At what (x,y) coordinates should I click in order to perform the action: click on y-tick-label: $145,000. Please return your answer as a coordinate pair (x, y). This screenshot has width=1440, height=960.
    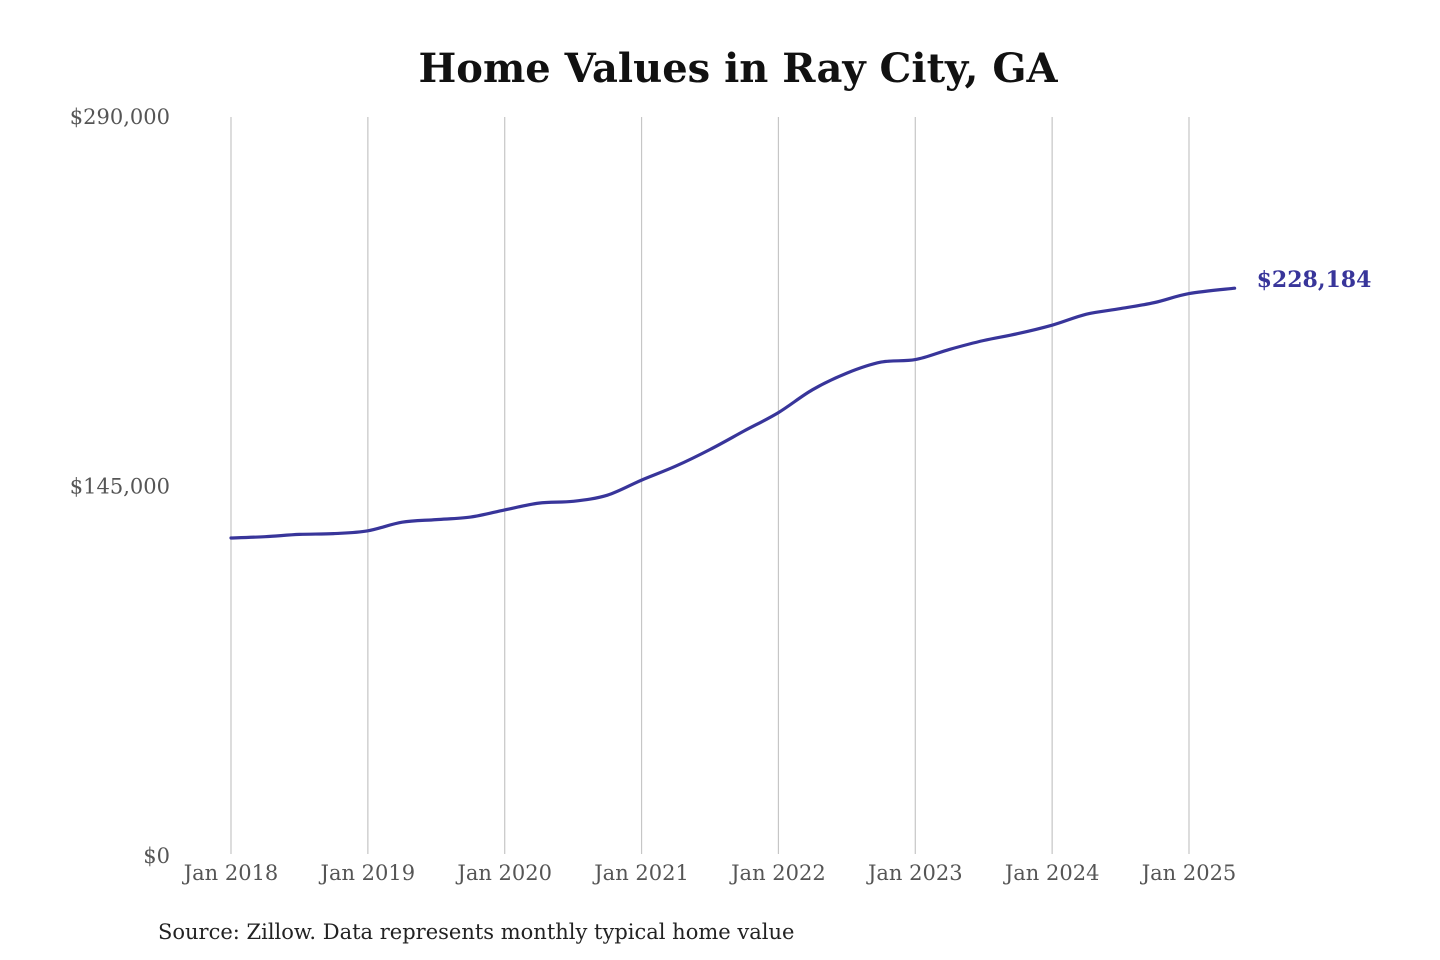
    Looking at the image, I should click on (120, 487).